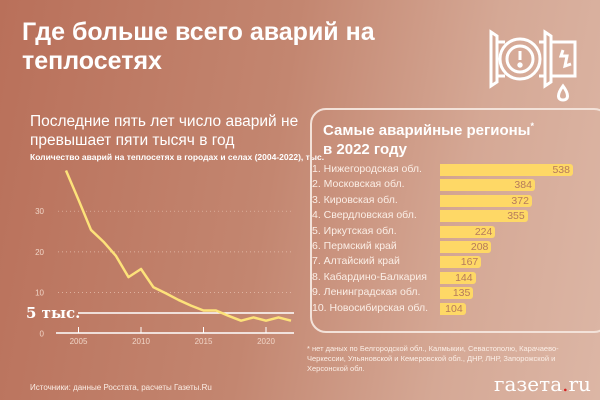  I want to click on region-row: 5. Иркутская обл. 224, so click(456, 232).